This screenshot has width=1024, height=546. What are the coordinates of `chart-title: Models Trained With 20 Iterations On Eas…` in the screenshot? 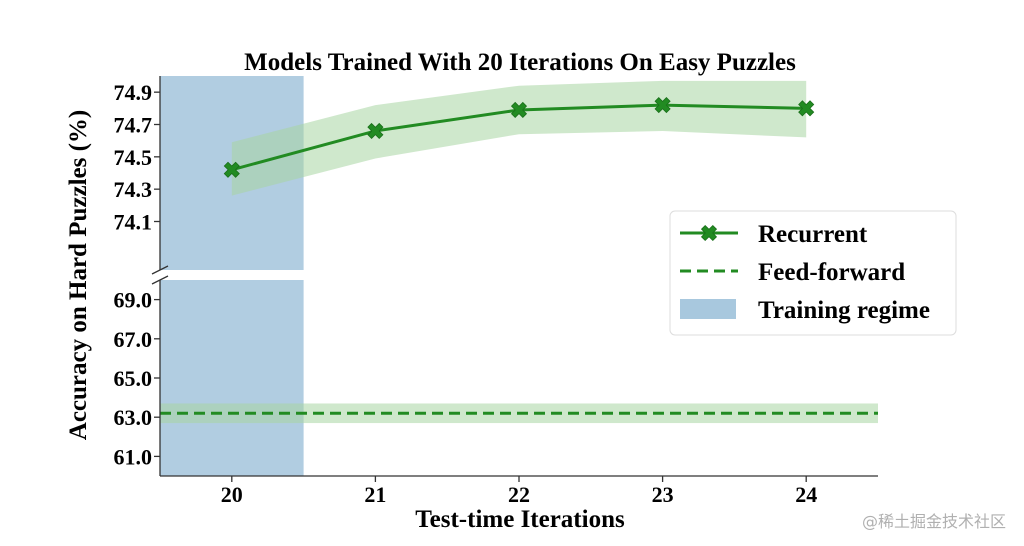 It's located at (520, 62).